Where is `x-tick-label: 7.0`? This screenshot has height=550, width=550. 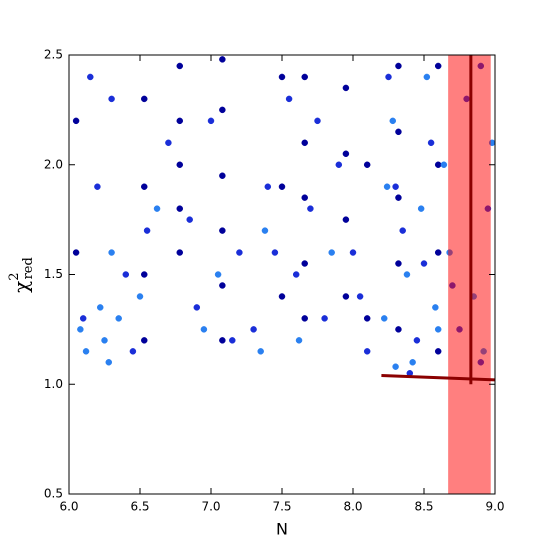
x-tick-label: 7.0 is located at coordinates (210, 507).